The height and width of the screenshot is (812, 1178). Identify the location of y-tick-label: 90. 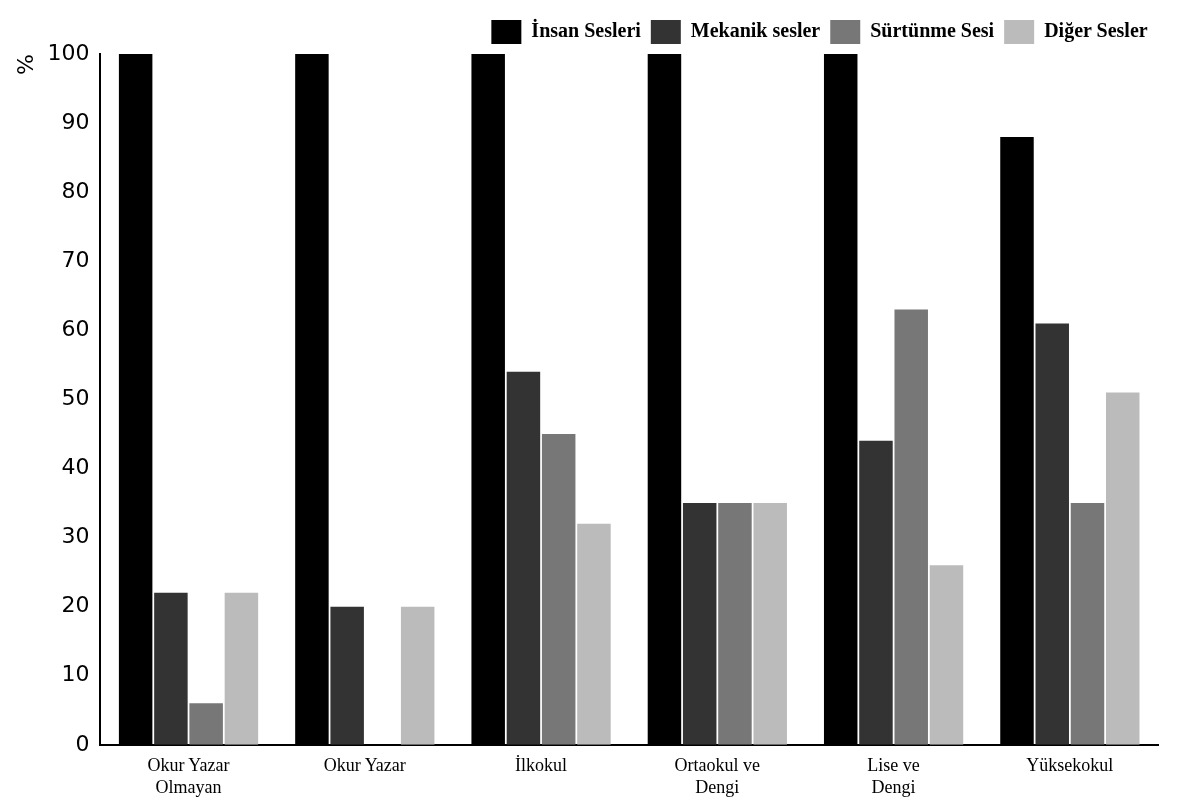
(75, 121).